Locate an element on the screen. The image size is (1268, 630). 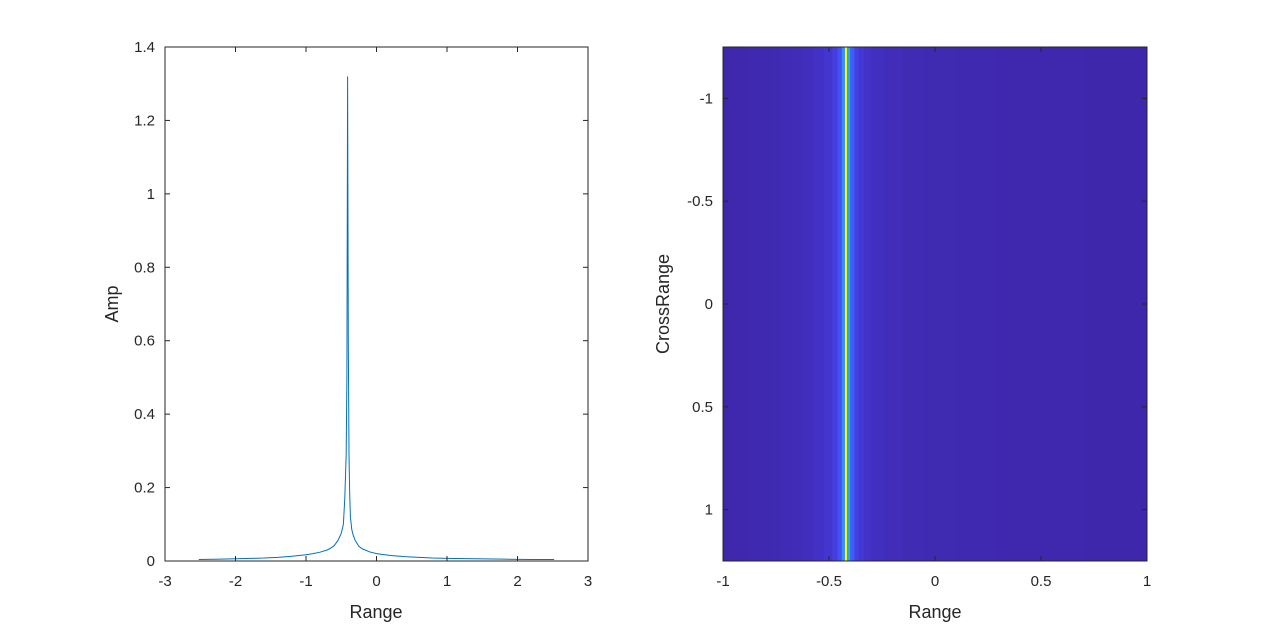
plot2-xtick-label: 0 is located at coordinates (935, 581).